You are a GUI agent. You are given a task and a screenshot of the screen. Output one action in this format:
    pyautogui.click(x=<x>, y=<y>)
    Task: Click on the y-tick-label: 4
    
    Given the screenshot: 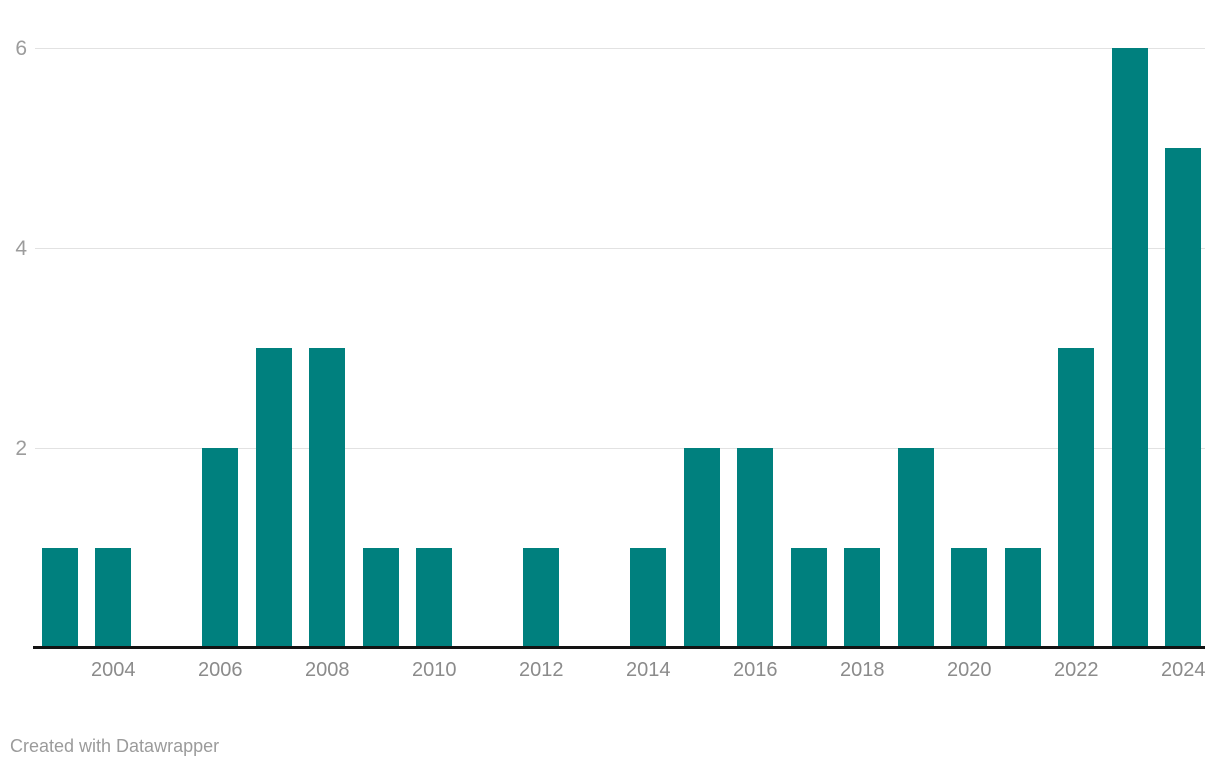 What is the action you would take?
    pyautogui.click(x=21, y=248)
    